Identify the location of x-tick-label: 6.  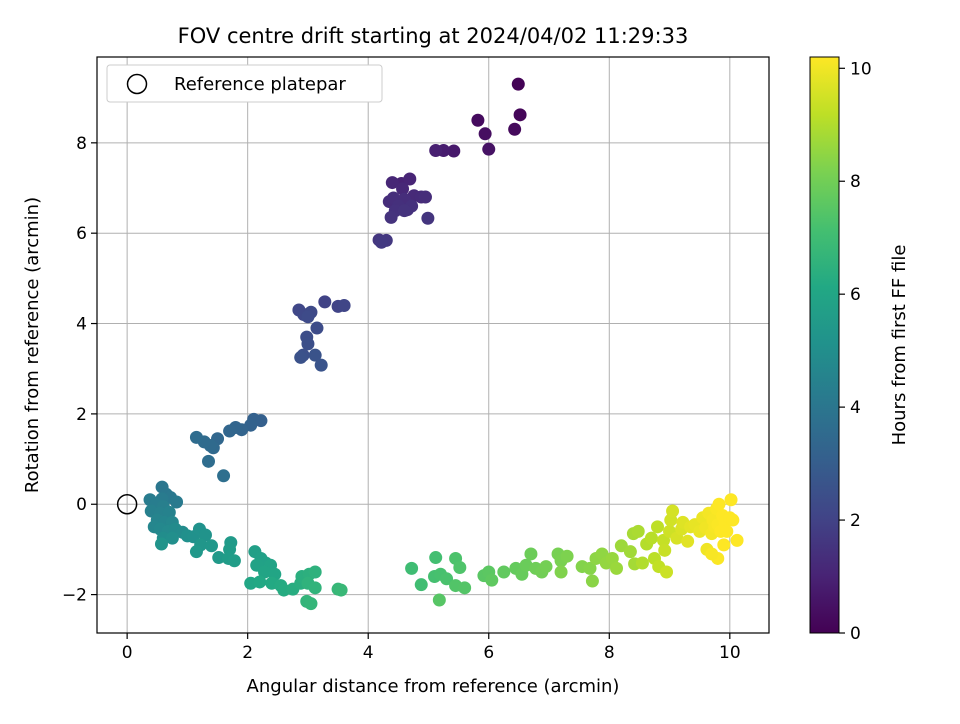
(488, 653).